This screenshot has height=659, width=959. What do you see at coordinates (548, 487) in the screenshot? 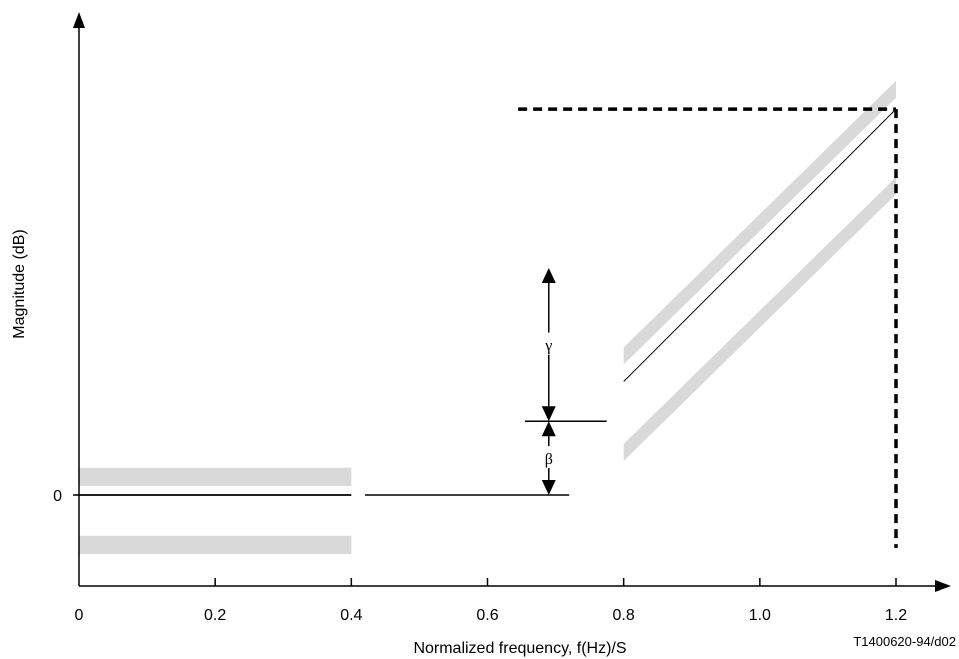
I see `beta-arrowhead-bottom` at bounding box center [548, 487].